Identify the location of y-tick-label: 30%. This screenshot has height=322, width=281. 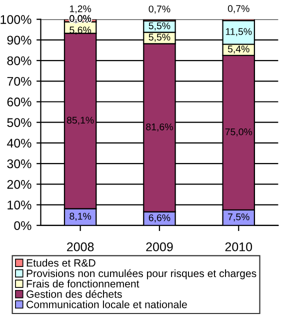
(19, 163).